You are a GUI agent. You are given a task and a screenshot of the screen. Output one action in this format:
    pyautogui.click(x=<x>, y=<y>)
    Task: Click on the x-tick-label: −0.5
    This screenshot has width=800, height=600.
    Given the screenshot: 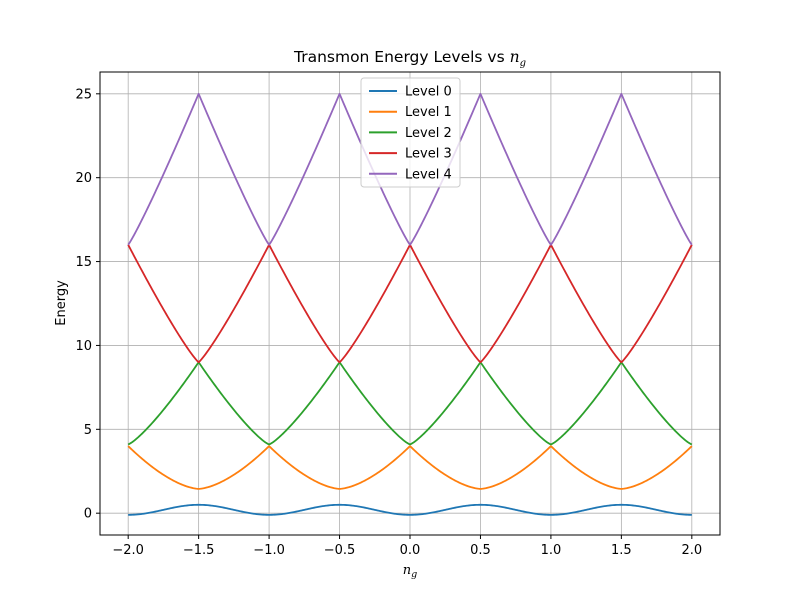 What is the action you would take?
    pyautogui.click(x=340, y=550)
    